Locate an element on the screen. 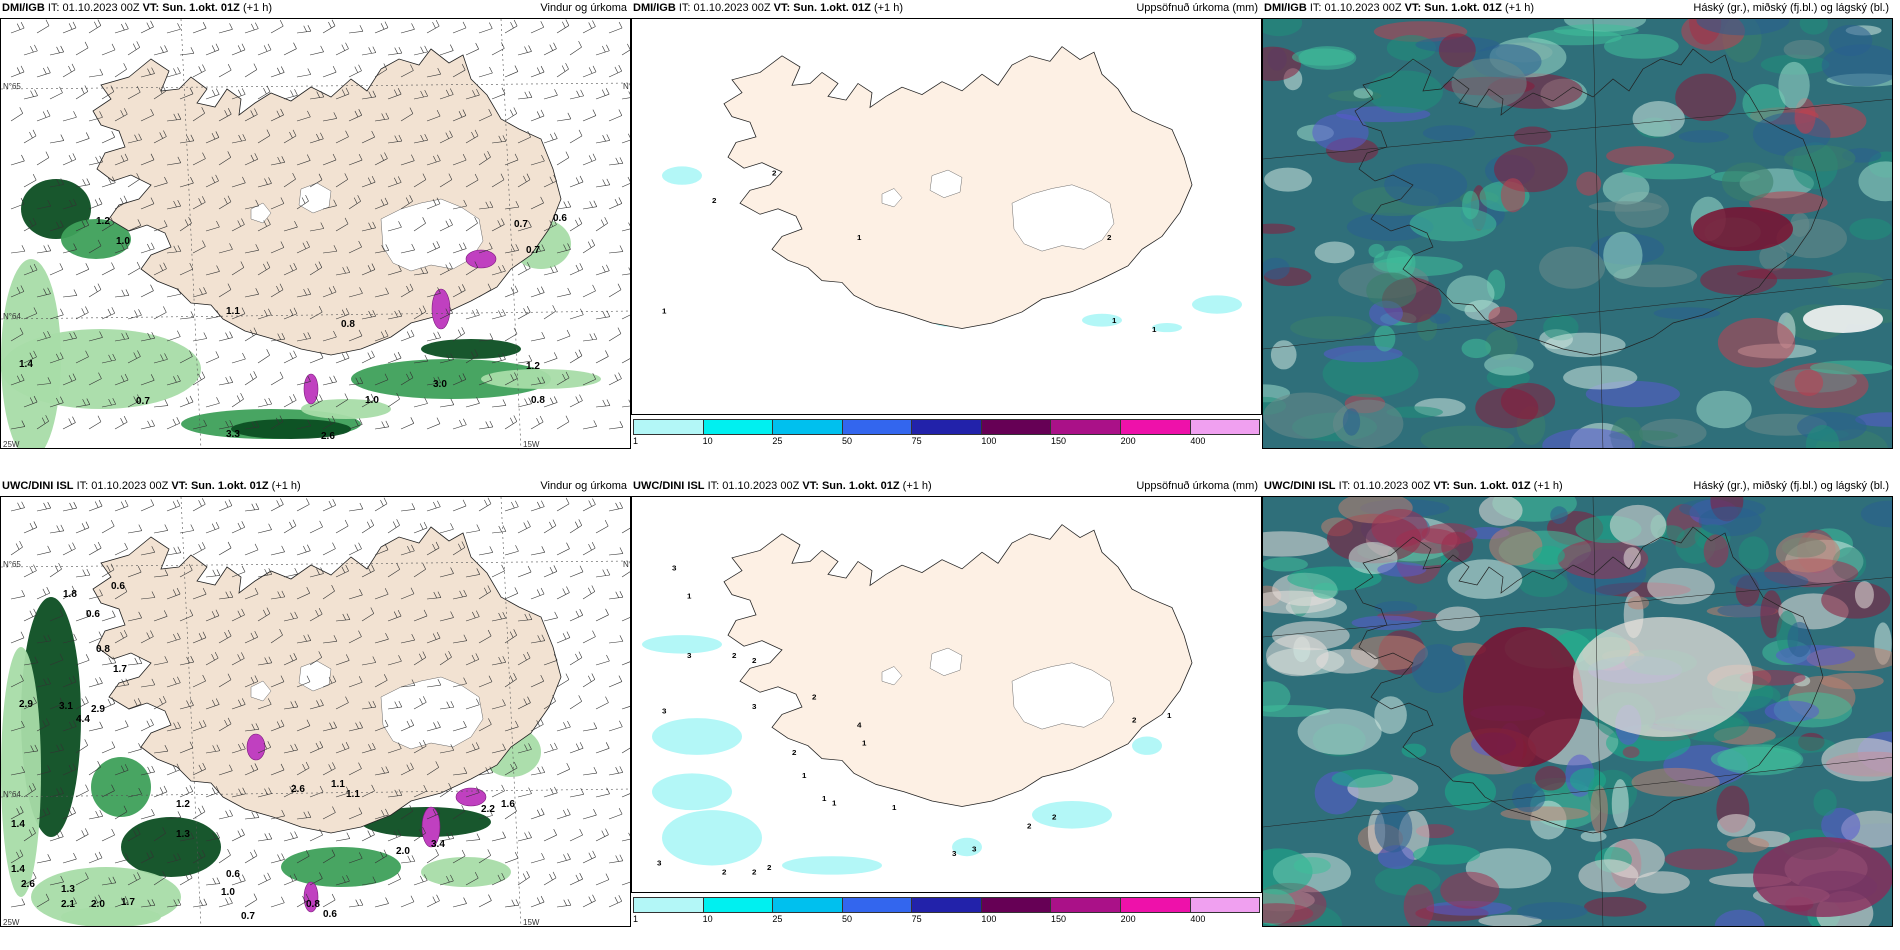 This screenshot has width=1900, height=950. precip-value-label: 1.6 is located at coordinates (508, 804).